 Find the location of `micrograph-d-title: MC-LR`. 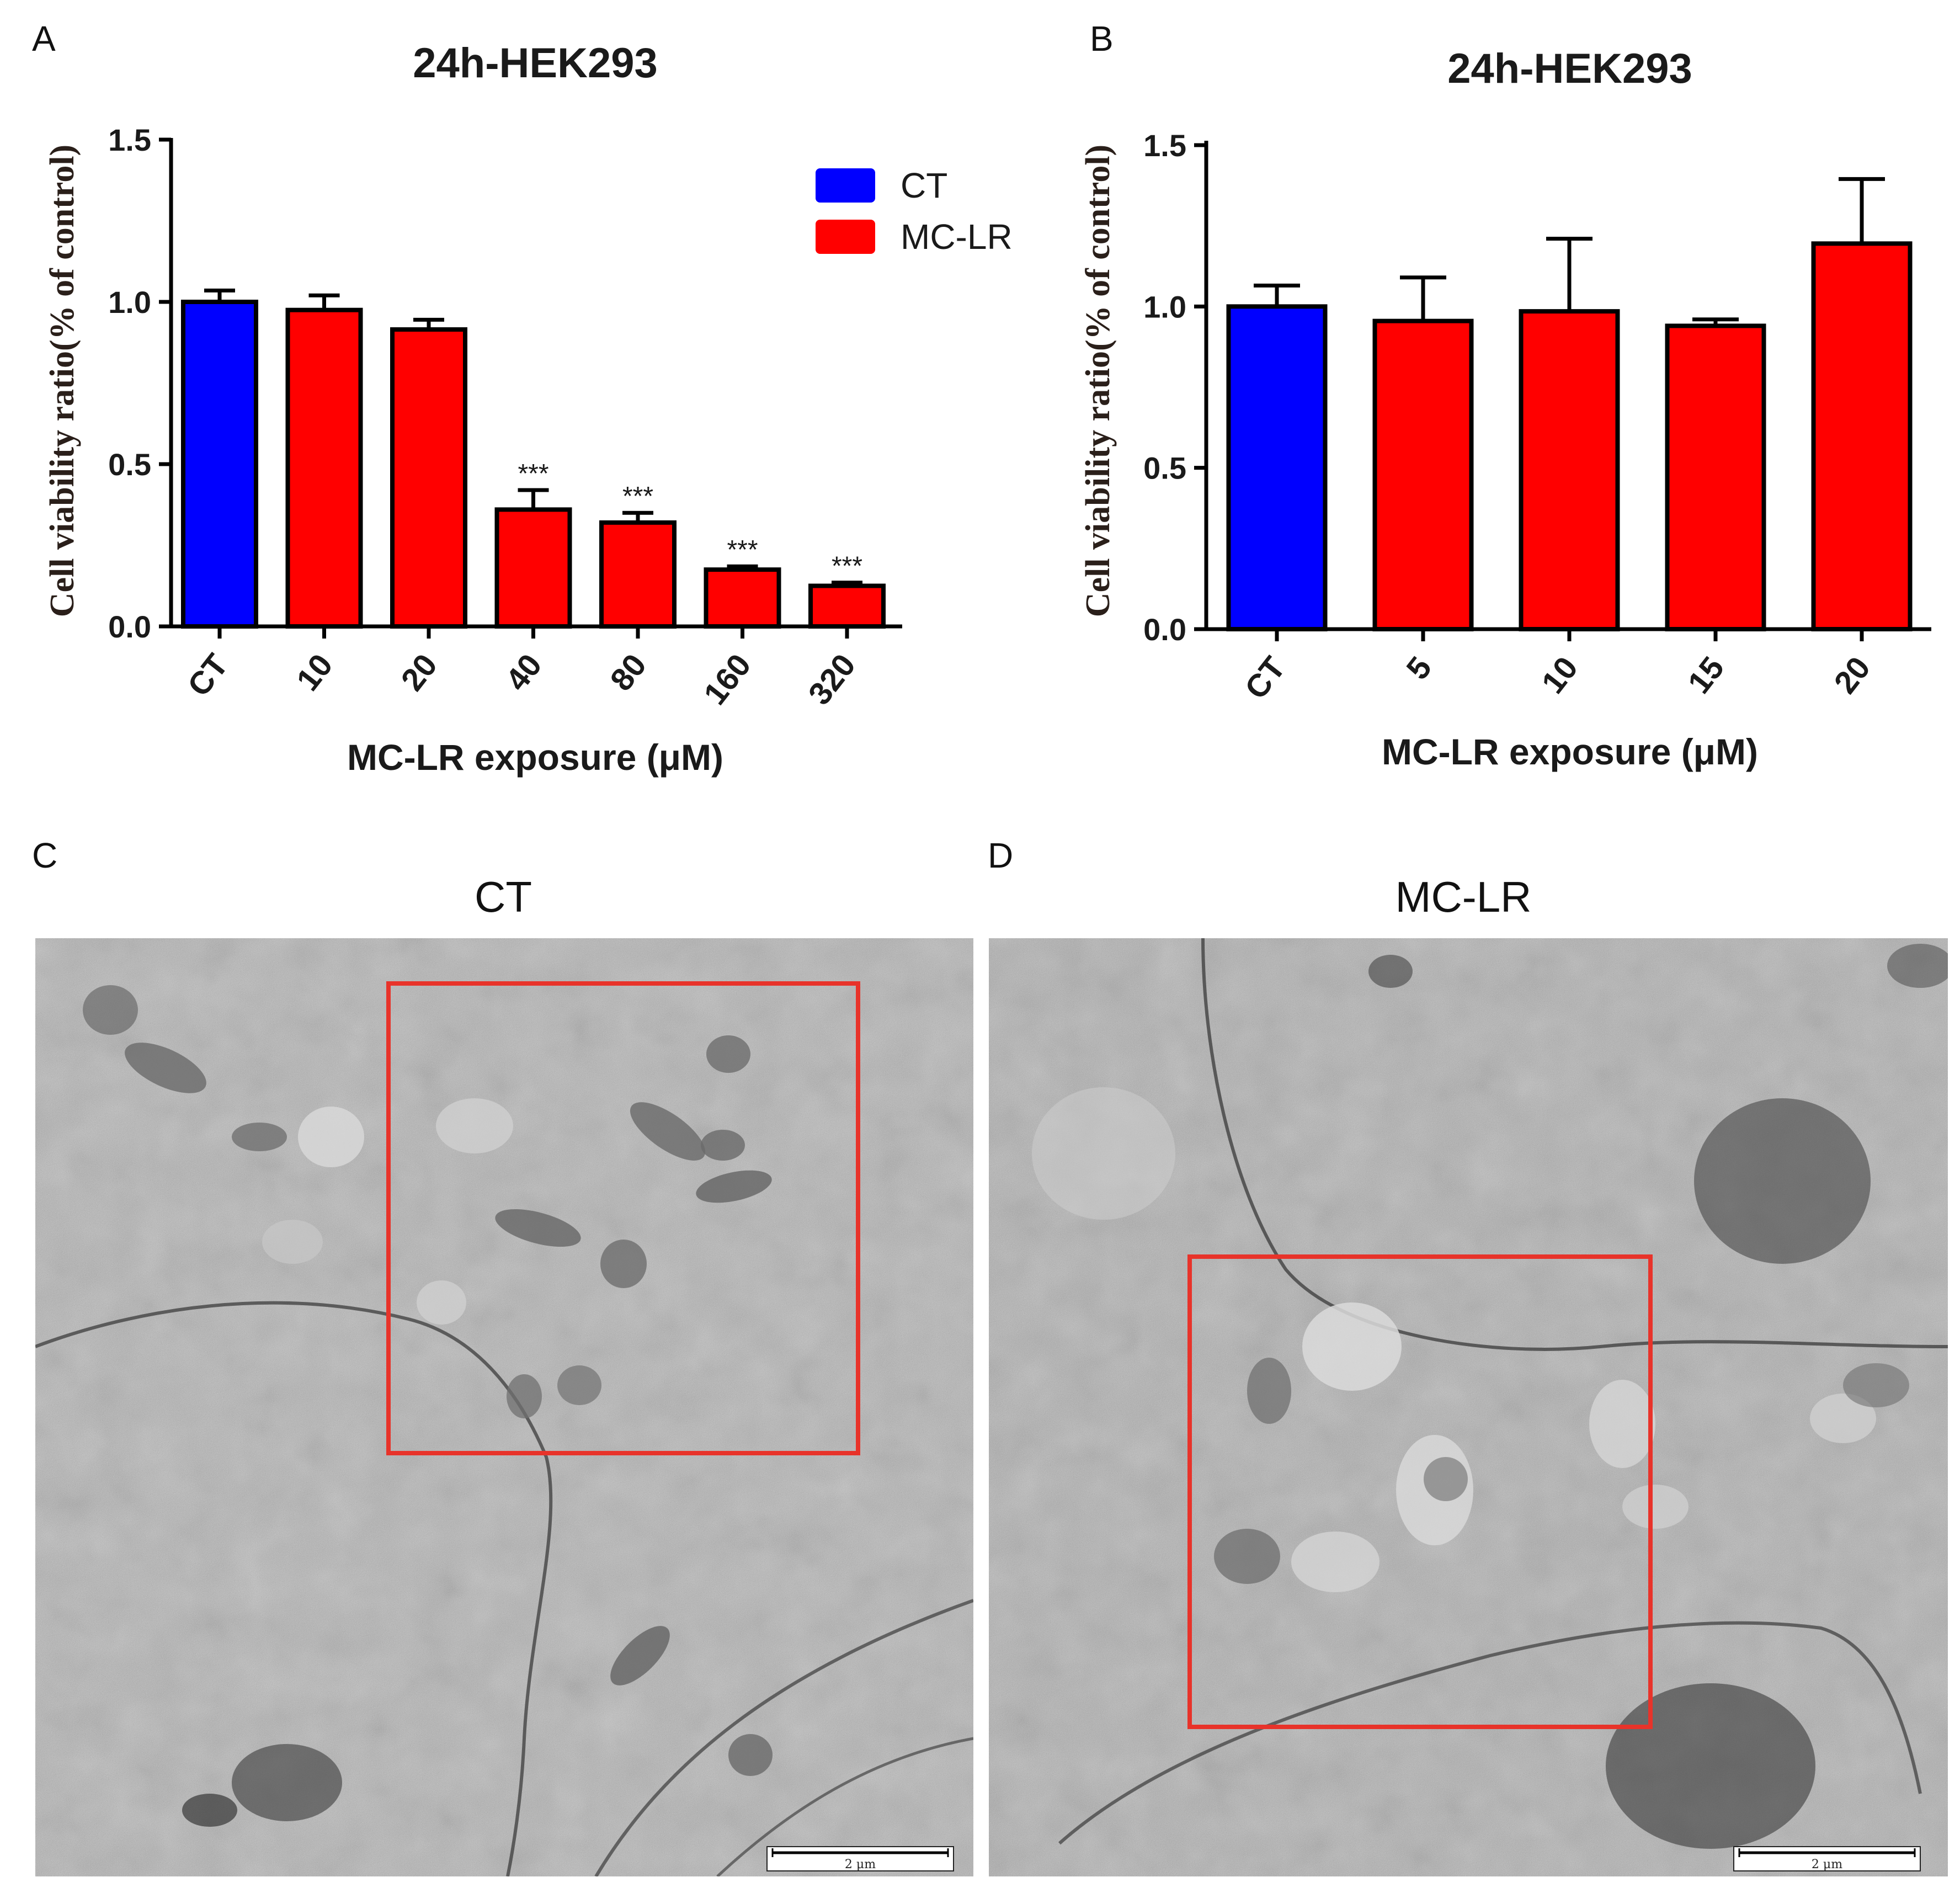

micrograph-d-title: MC-LR is located at coordinates (1464, 897).